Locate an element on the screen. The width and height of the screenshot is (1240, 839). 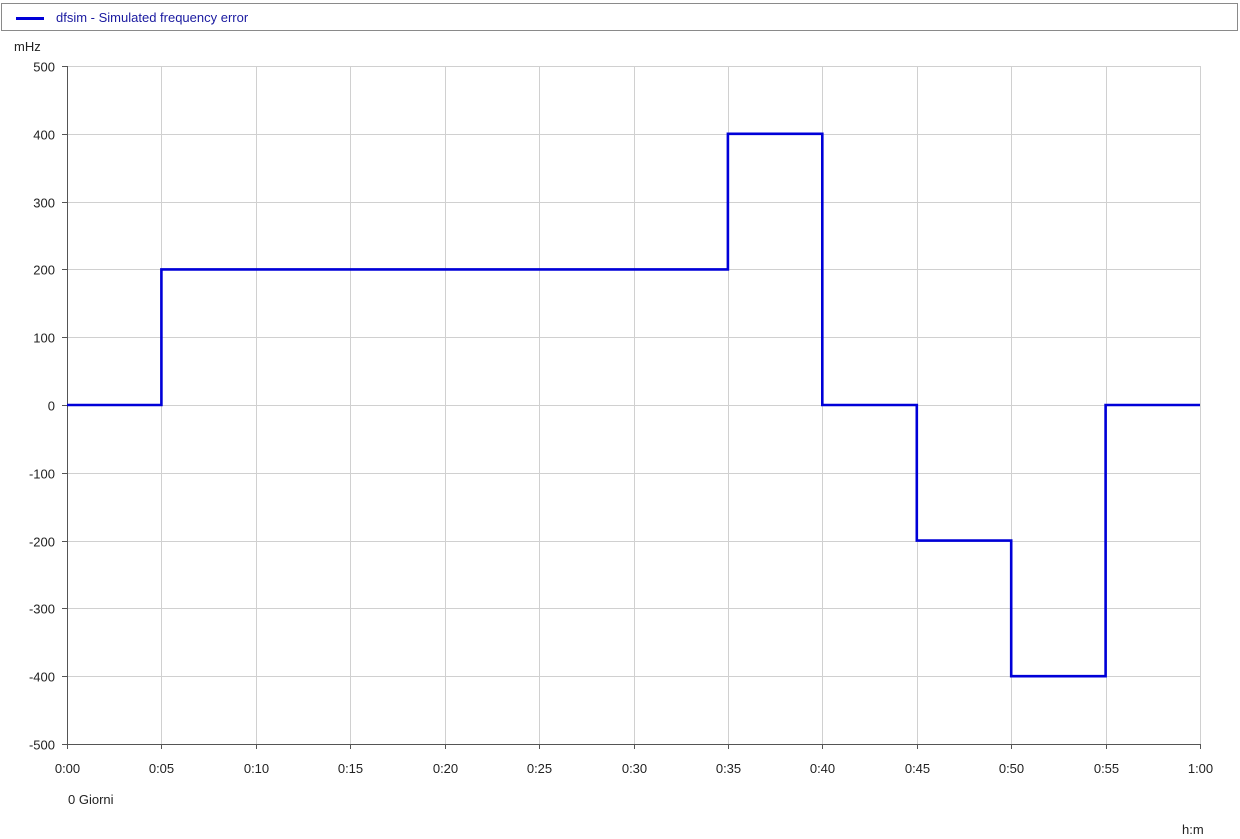
x-tick-label: 1:00 is located at coordinates (1200, 768).